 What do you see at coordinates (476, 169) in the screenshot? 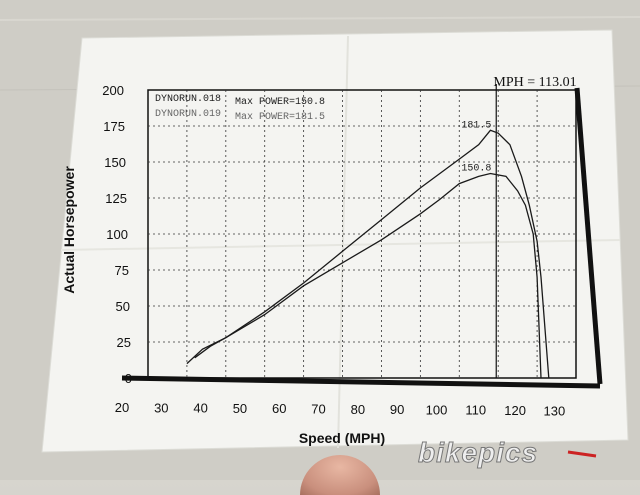
I see `peak-label-1: 150.8` at bounding box center [476, 169].